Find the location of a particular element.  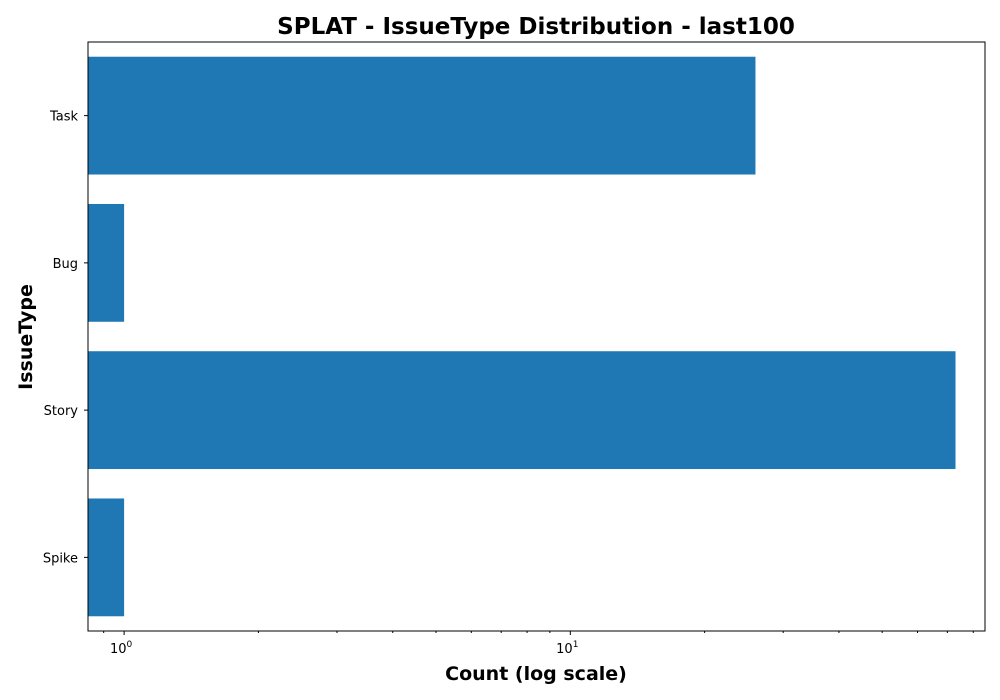

x-tick-label: 100 is located at coordinates (121, 648).